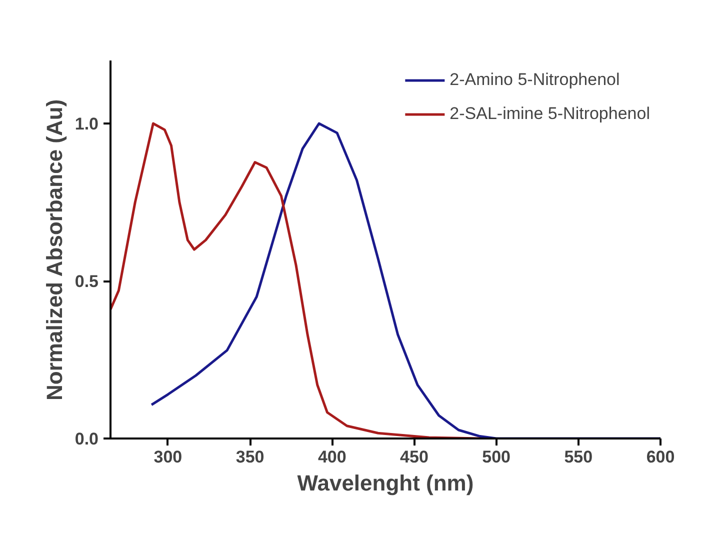  What do you see at coordinates (86, 439) in the screenshot?
I see `y-tick-label: 0.0` at bounding box center [86, 439].